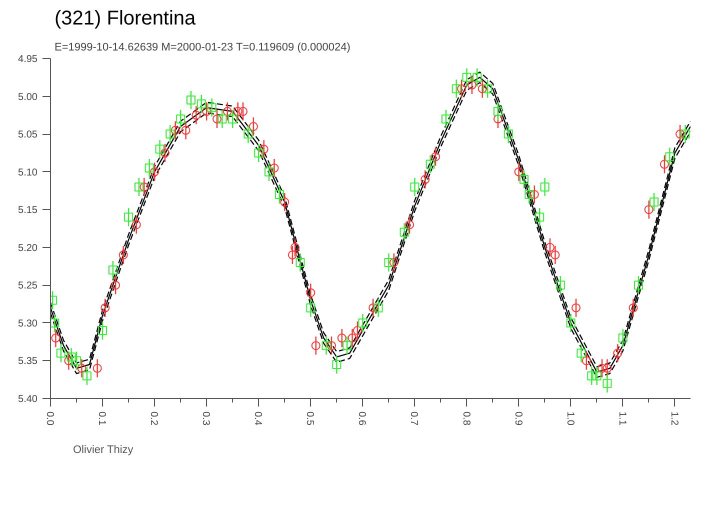  I want to click on y-tick-label: 4.95, so click(28, 59).